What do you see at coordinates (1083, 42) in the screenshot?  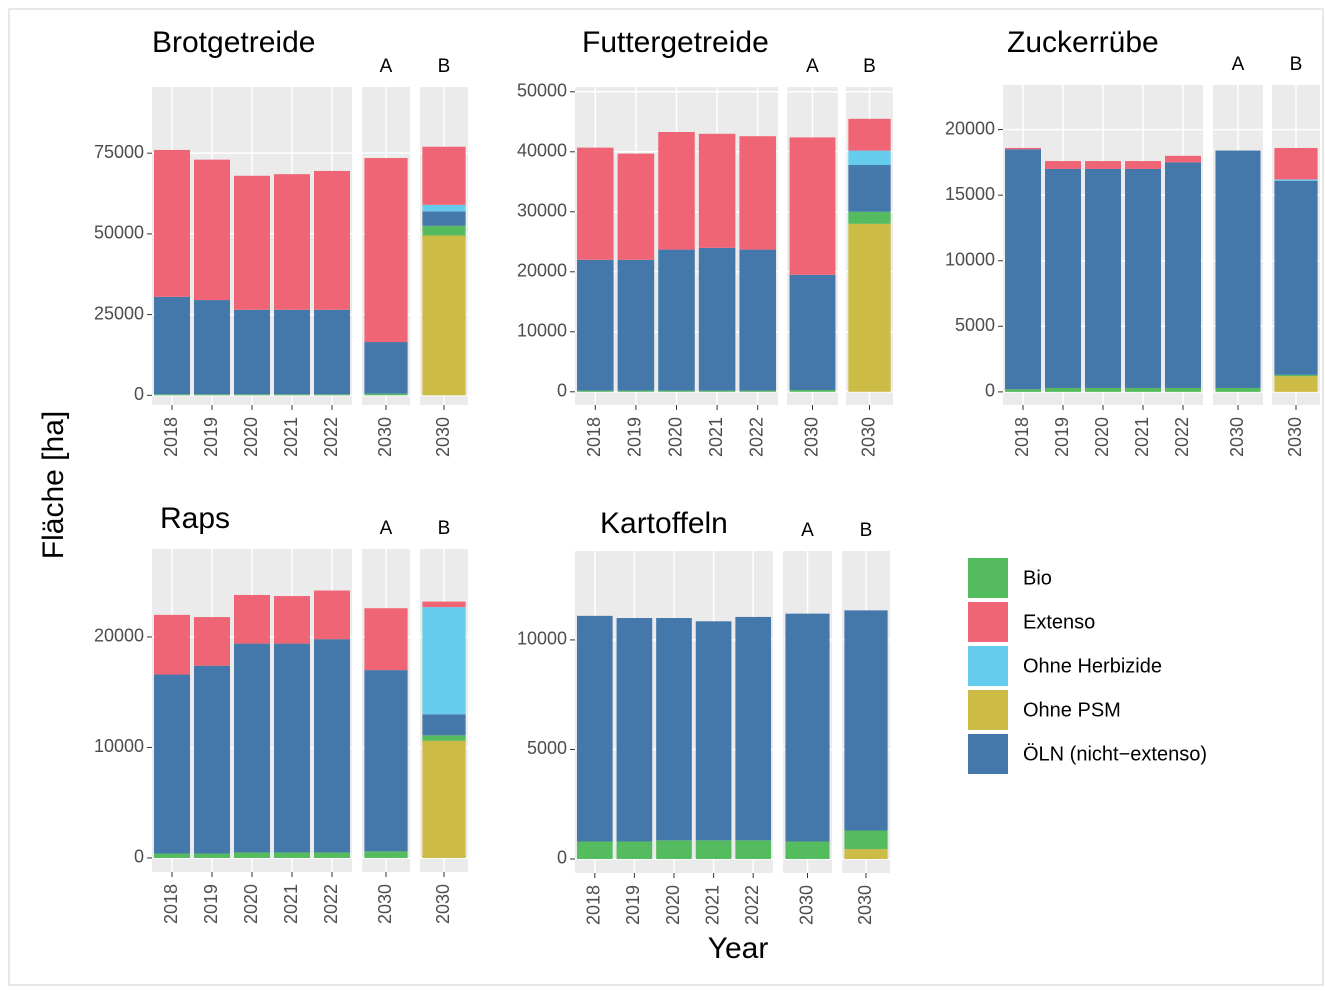 I see `chart-title: Zuckerrübe` at bounding box center [1083, 42].